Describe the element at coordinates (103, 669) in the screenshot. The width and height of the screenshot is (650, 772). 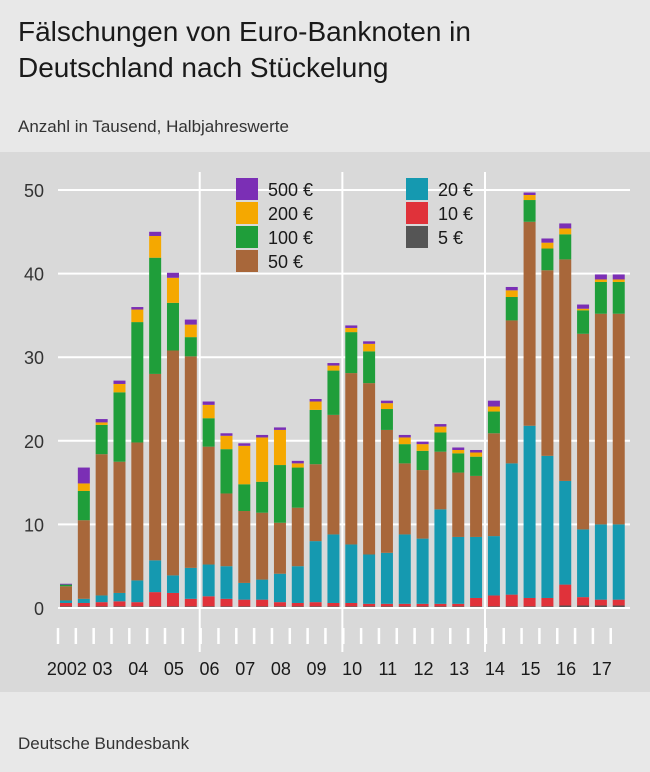
I see `x-year-label: 03` at that location.